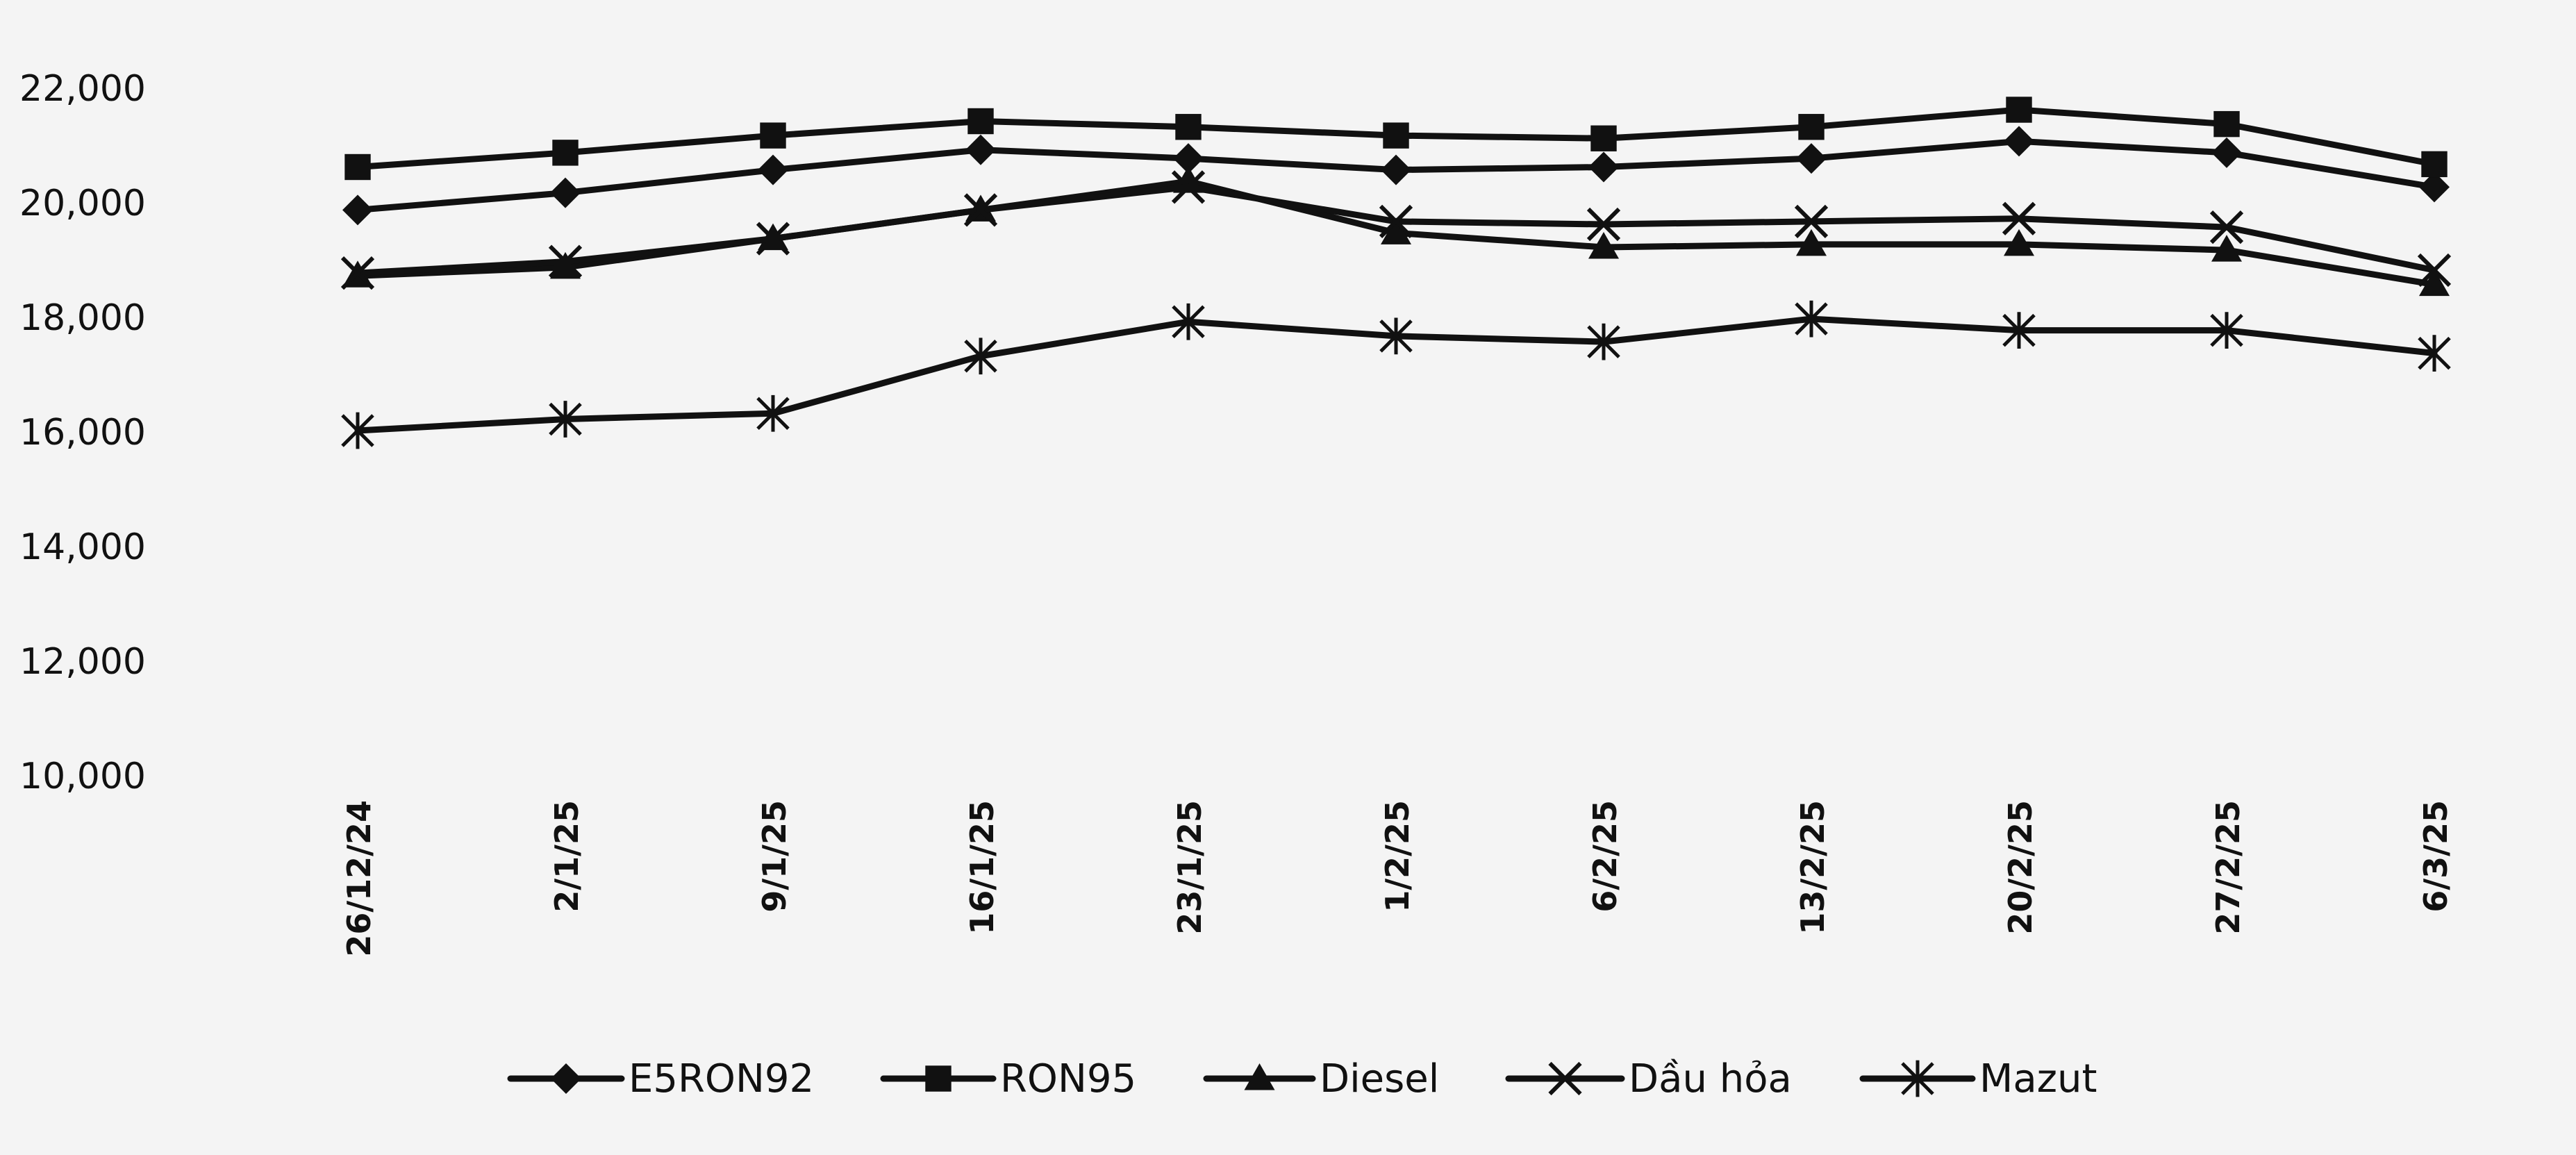 The width and height of the screenshot is (2576, 1155). What do you see at coordinates (1605, 857) in the screenshot?
I see `x-tick-label: 6/2/25` at bounding box center [1605, 857].